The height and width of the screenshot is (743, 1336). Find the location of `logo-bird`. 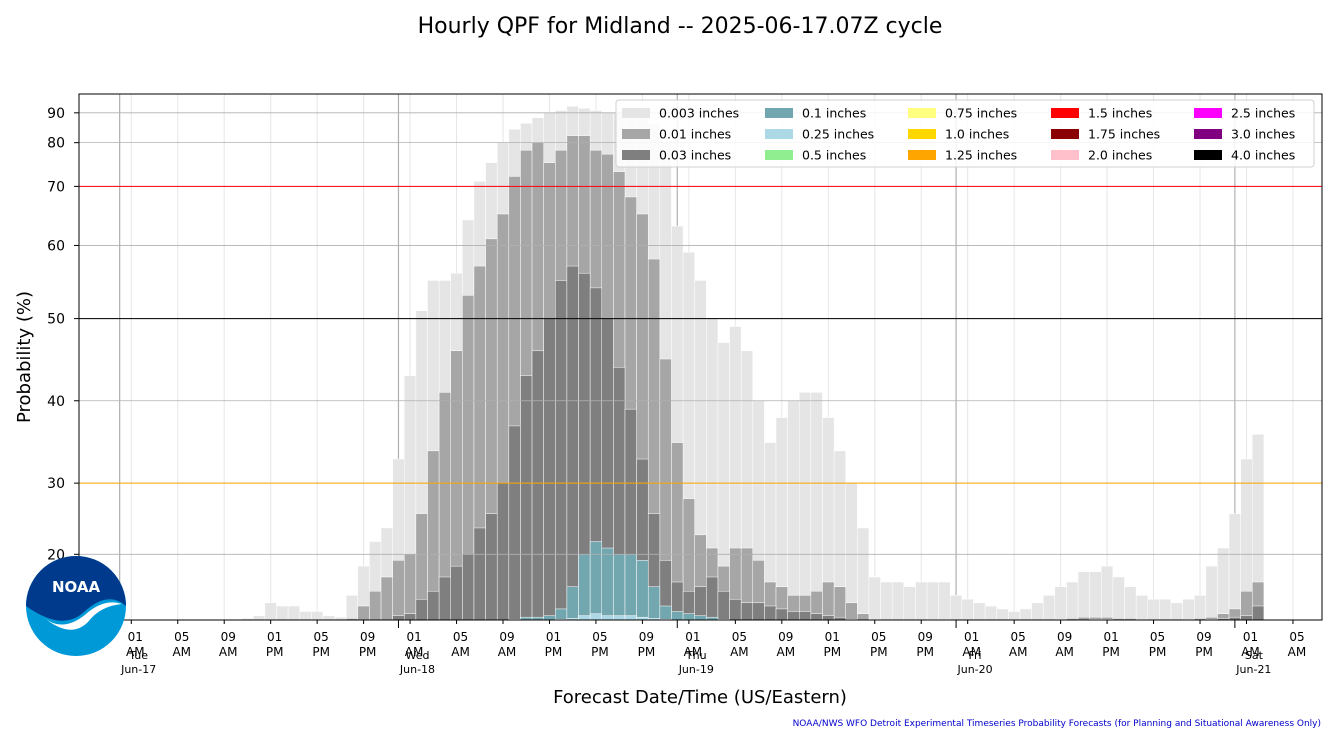

logo-bird is located at coordinates (82, 616).